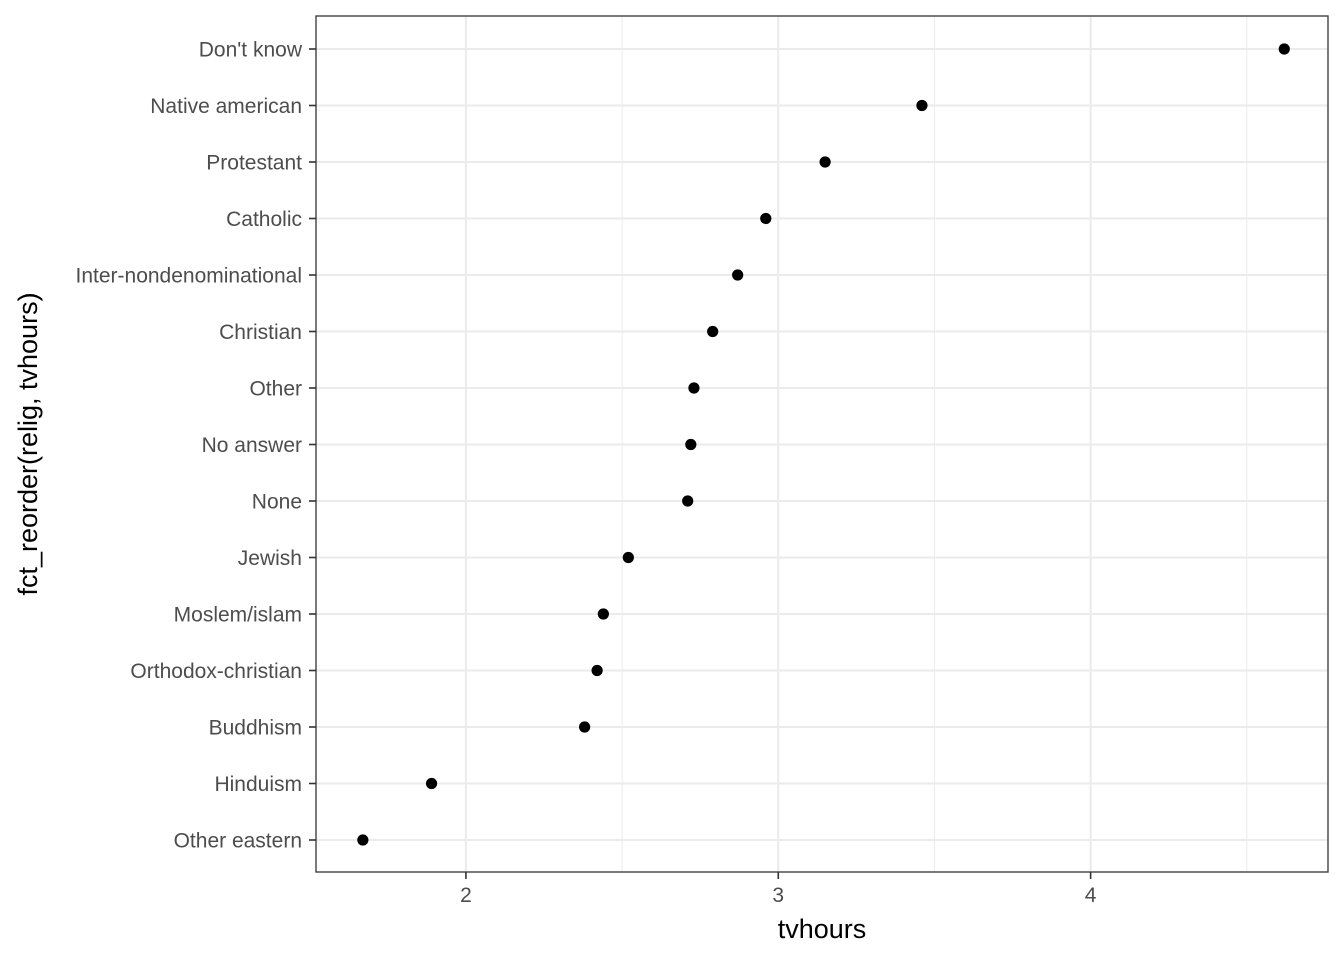 This screenshot has height=960, width=1344. What do you see at coordinates (275, 389) in the screenshot?
I see `y-tick-label: Other` at bounding box center [275, 389].